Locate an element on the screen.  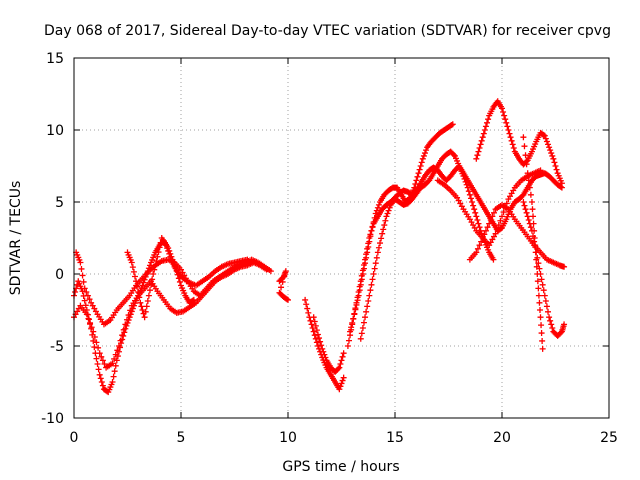
y-tick-label: 0 is located at coordinates (59, 275).